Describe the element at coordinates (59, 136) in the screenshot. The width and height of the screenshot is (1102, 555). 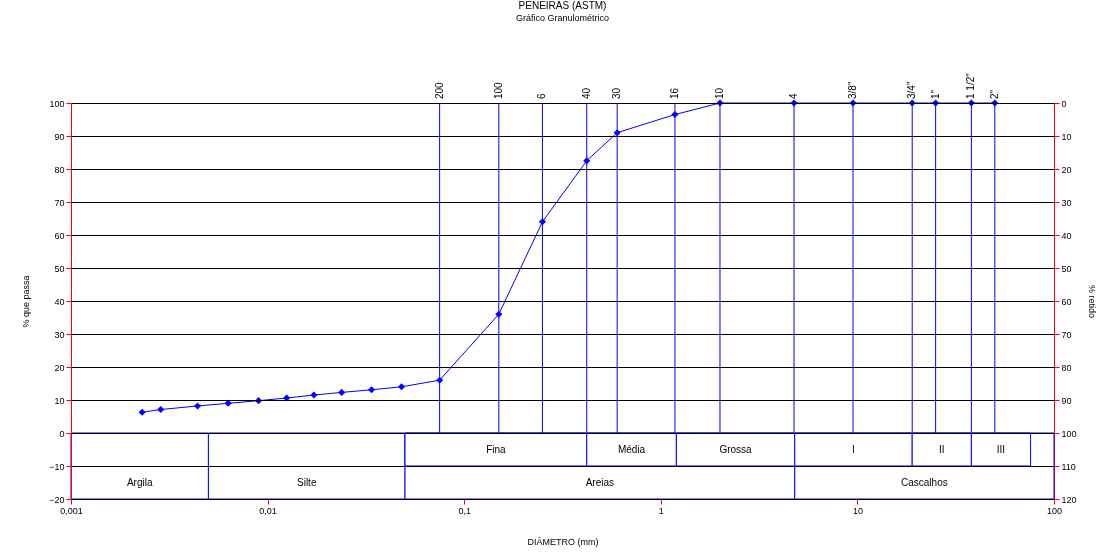
I see `y-tick-label: 90` at that location.